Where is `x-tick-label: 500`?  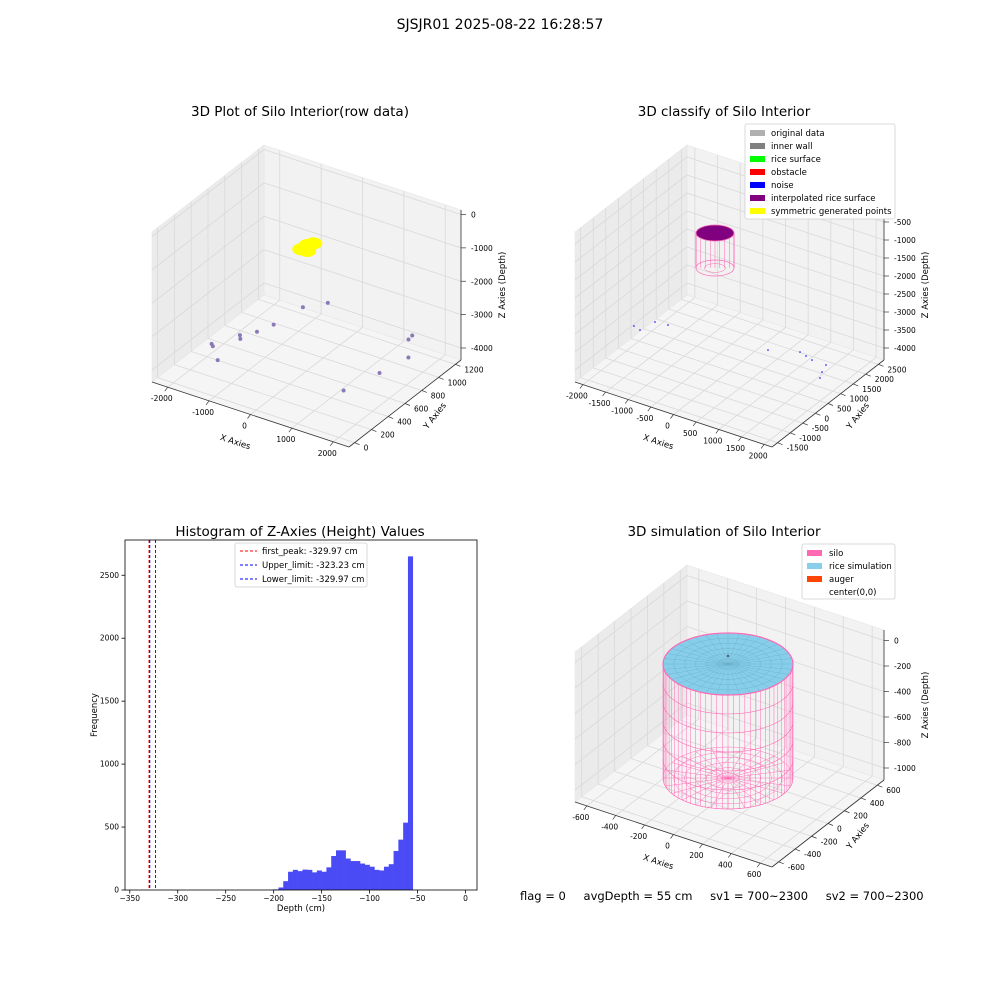
x-tick-label: 500 is located at coordinates (690, 433).